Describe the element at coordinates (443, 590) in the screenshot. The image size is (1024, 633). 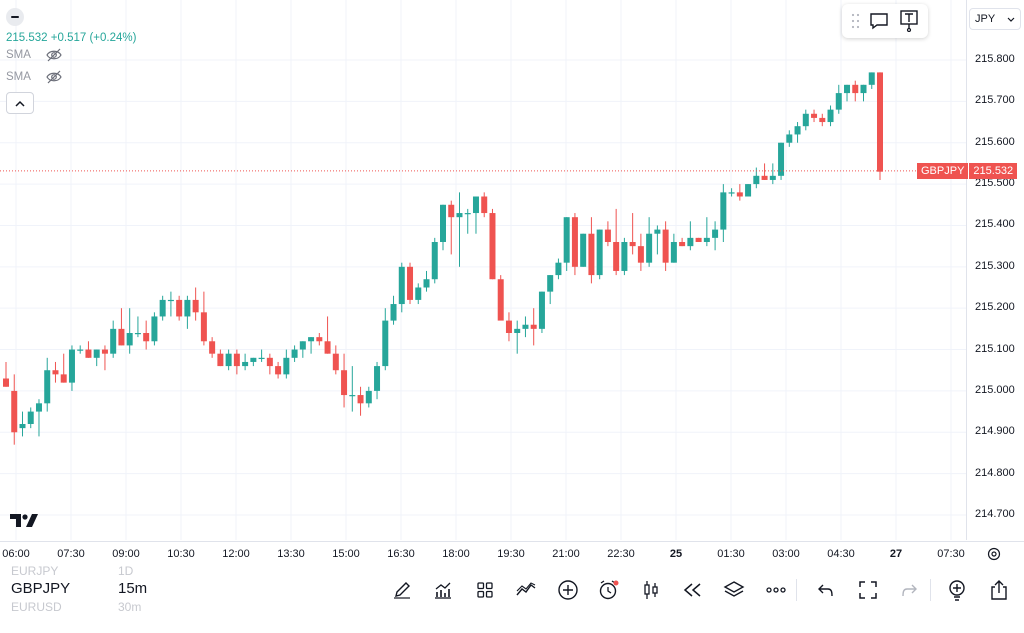
I see `indicators-button` at that location.